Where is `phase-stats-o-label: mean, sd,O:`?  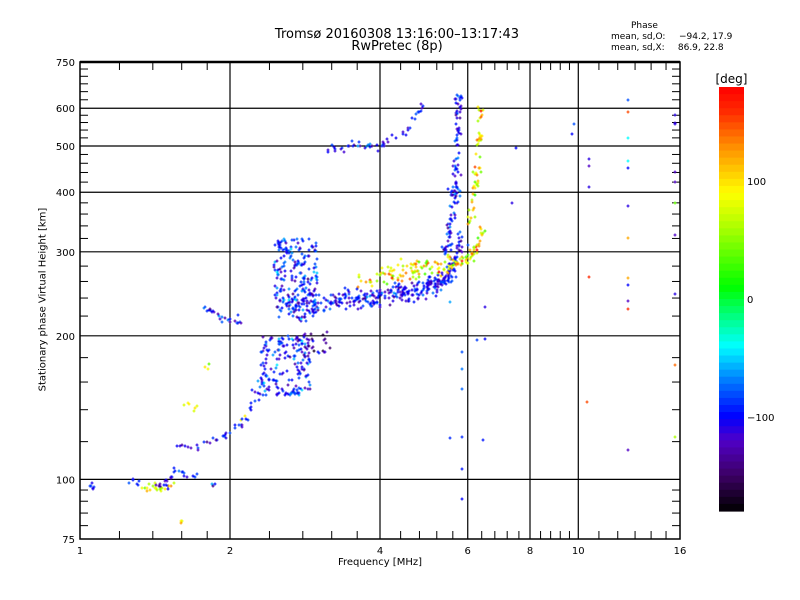 phase-stats-o-label: mean, sd,O: is located at coordinates (638, 37).